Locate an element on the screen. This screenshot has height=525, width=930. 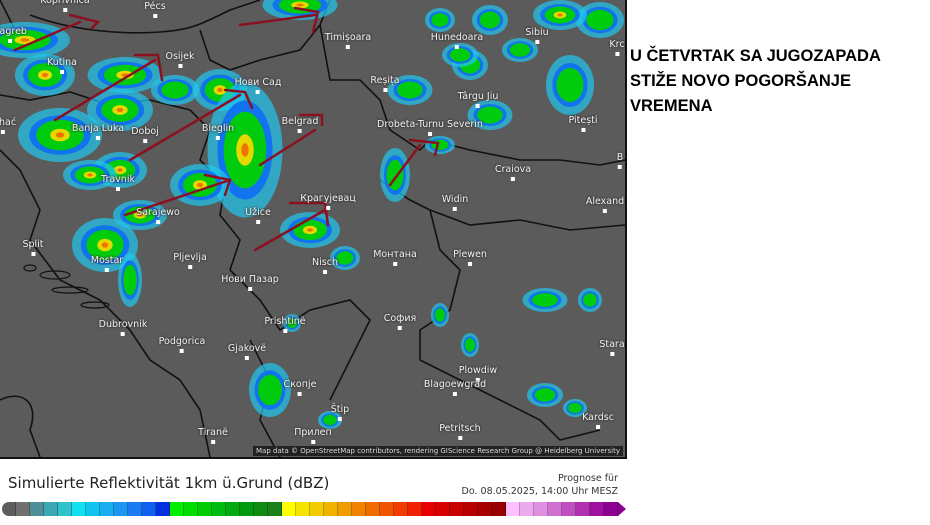
headline-line: U ČETVRTAK SA JUGOZAPADA is located at coordinates (755, 56).